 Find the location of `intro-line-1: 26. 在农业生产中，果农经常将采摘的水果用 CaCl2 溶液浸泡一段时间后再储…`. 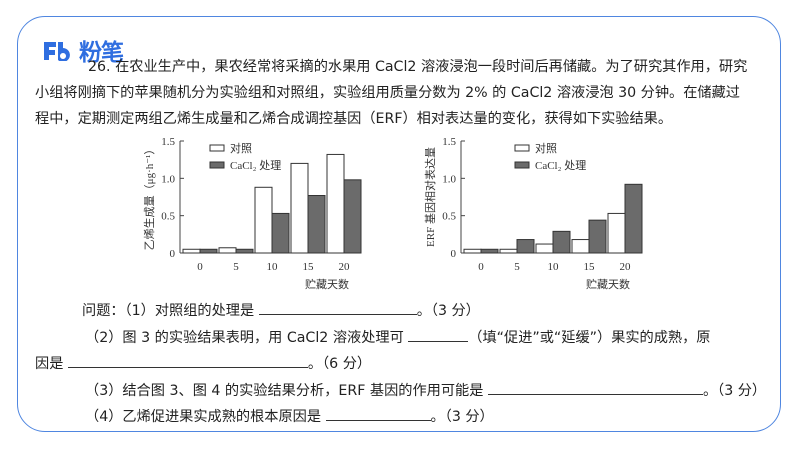

intro-line-1: 26. 在农业生产中，果农经常将采摘的水果用 CaCl2 溶液浸泡一段时间后再储… is located at coordinates (418, 67).